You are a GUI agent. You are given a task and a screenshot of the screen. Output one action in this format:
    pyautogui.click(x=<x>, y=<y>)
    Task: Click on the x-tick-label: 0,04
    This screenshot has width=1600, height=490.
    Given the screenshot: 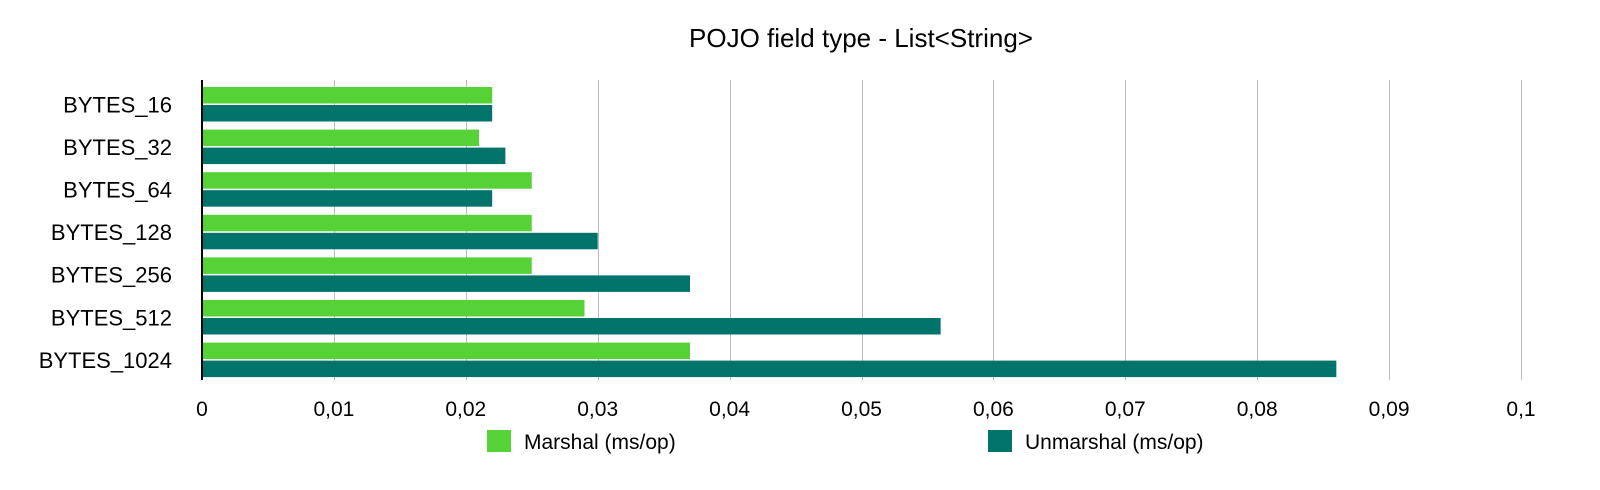 What is the action you would take?
    pyautogui.click(x=729, y=409)
    